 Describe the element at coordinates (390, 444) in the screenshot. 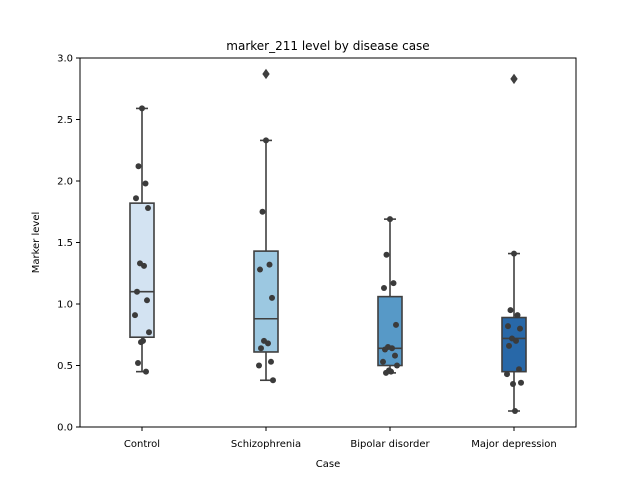

I see `x-tick-label: Bipolar disorder` at that location.